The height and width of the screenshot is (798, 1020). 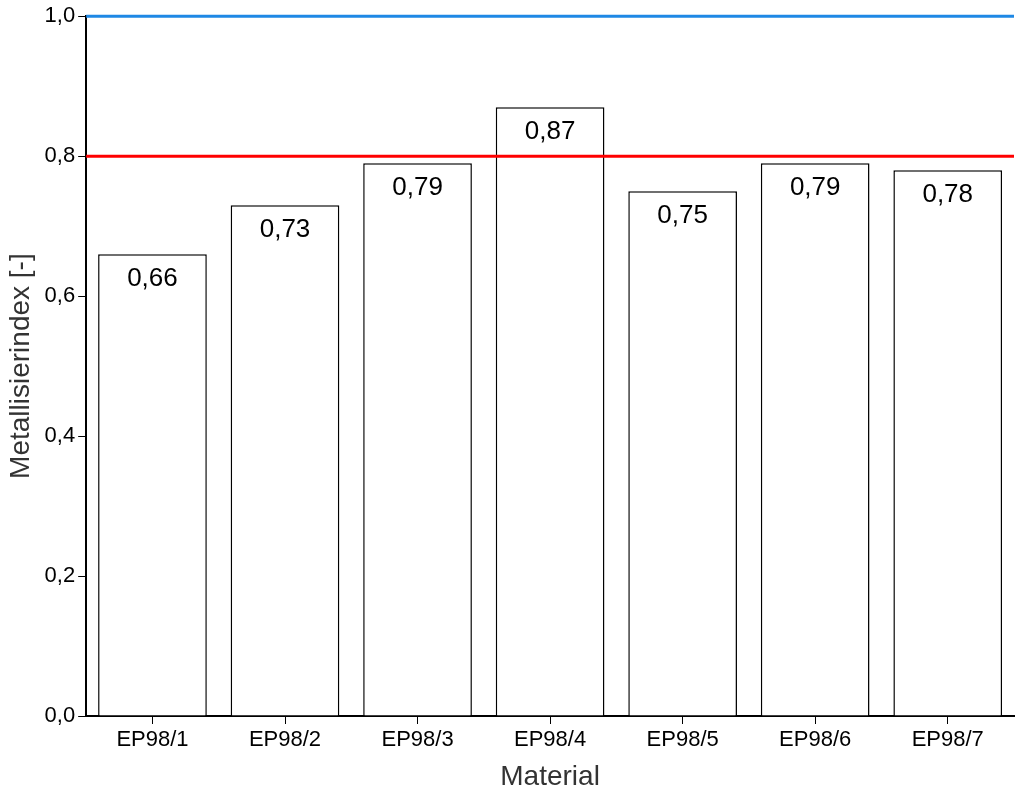 What do you see at coordinates (550, 775) in the screenshot?
I see `x-axis-title: Material` at bounding box center [550, 775].